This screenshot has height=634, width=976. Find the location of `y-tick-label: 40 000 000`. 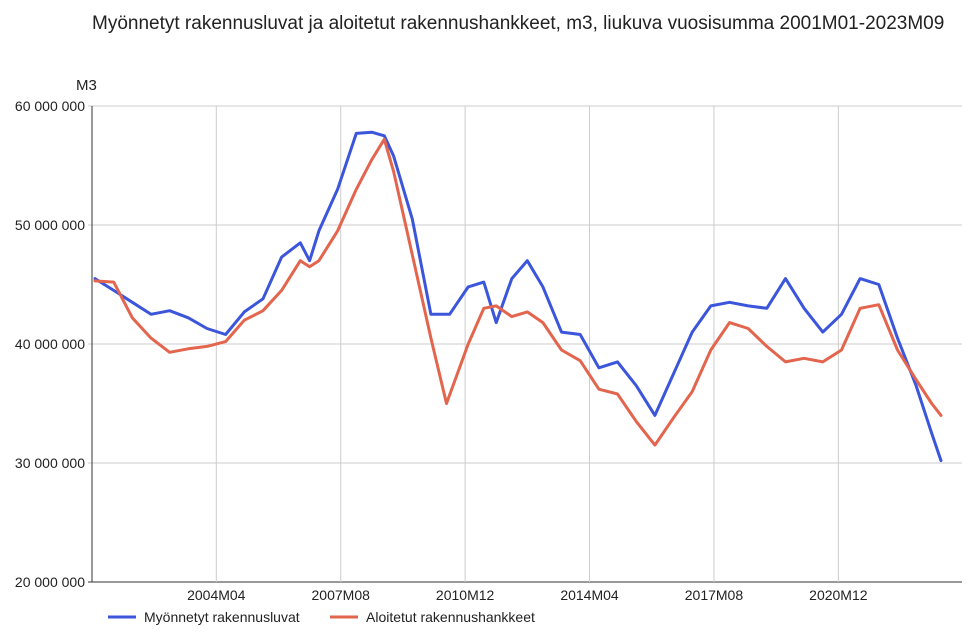

y-tick-label: 40 000 000 is located at coordinates (50, 344).